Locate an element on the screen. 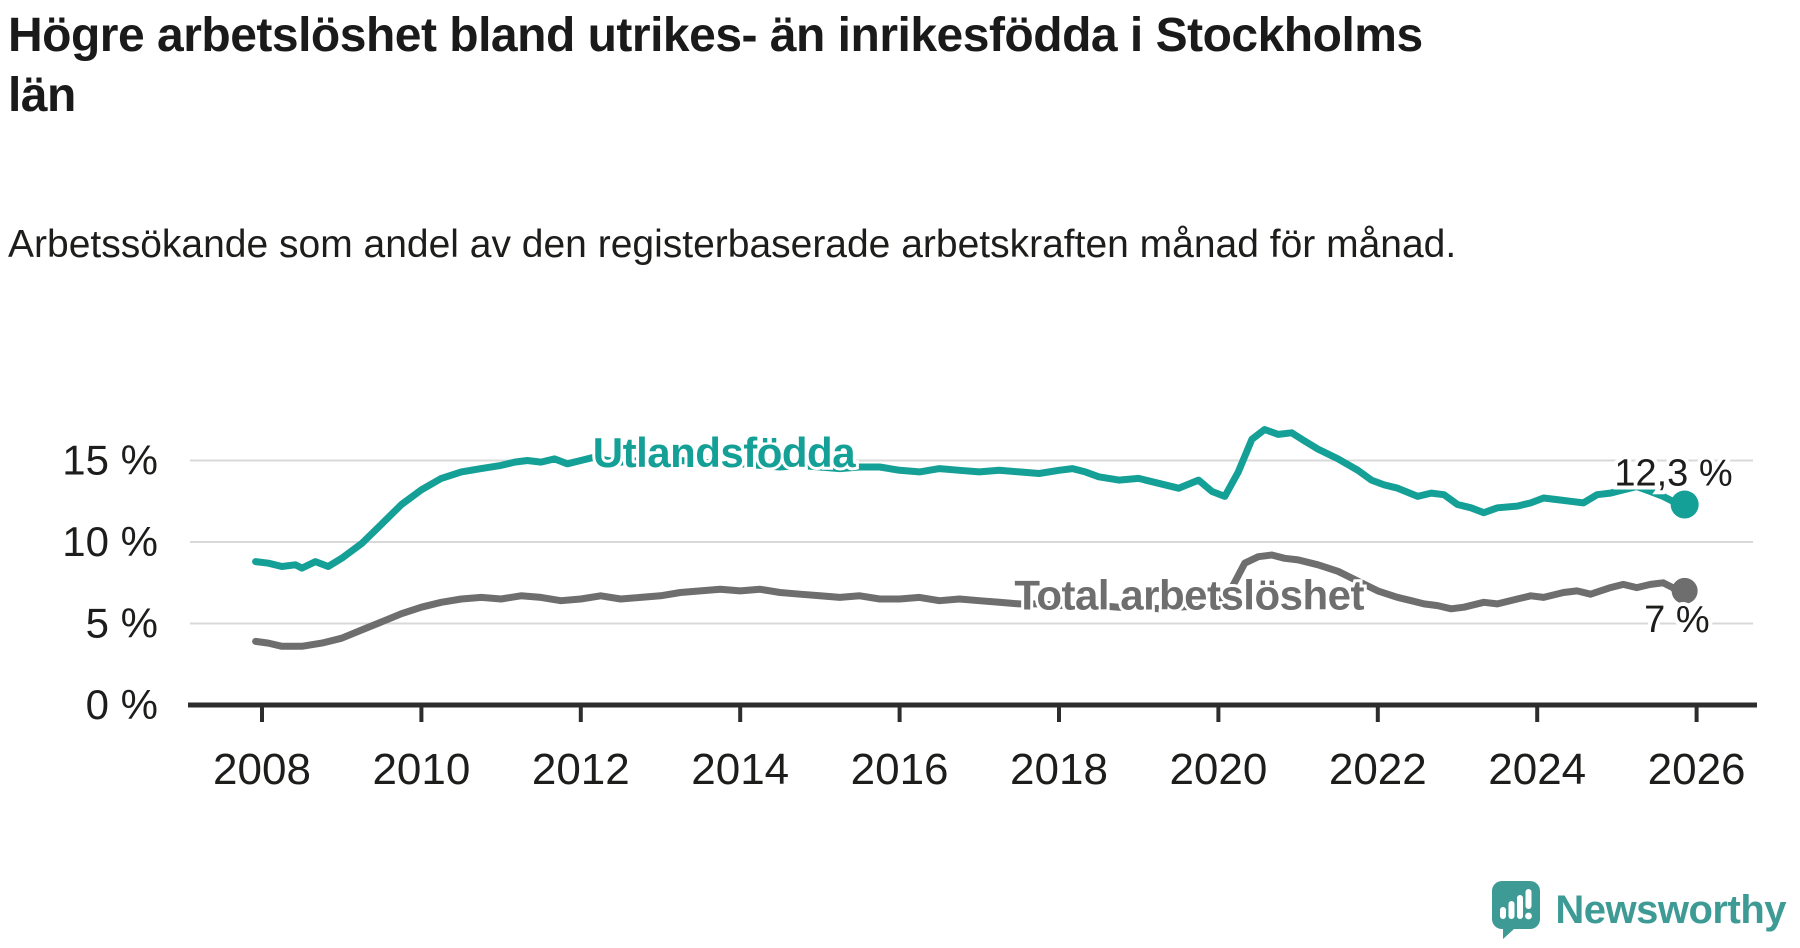  x-tick-label: 2026 is located at coordinates (1697, 769).